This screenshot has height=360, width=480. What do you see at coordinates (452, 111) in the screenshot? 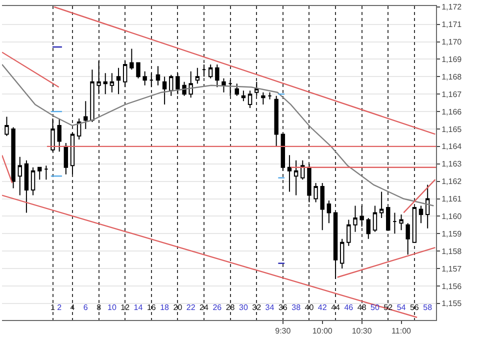
I see `y-tick-label: 1,166` at bounding box center [452, 111].